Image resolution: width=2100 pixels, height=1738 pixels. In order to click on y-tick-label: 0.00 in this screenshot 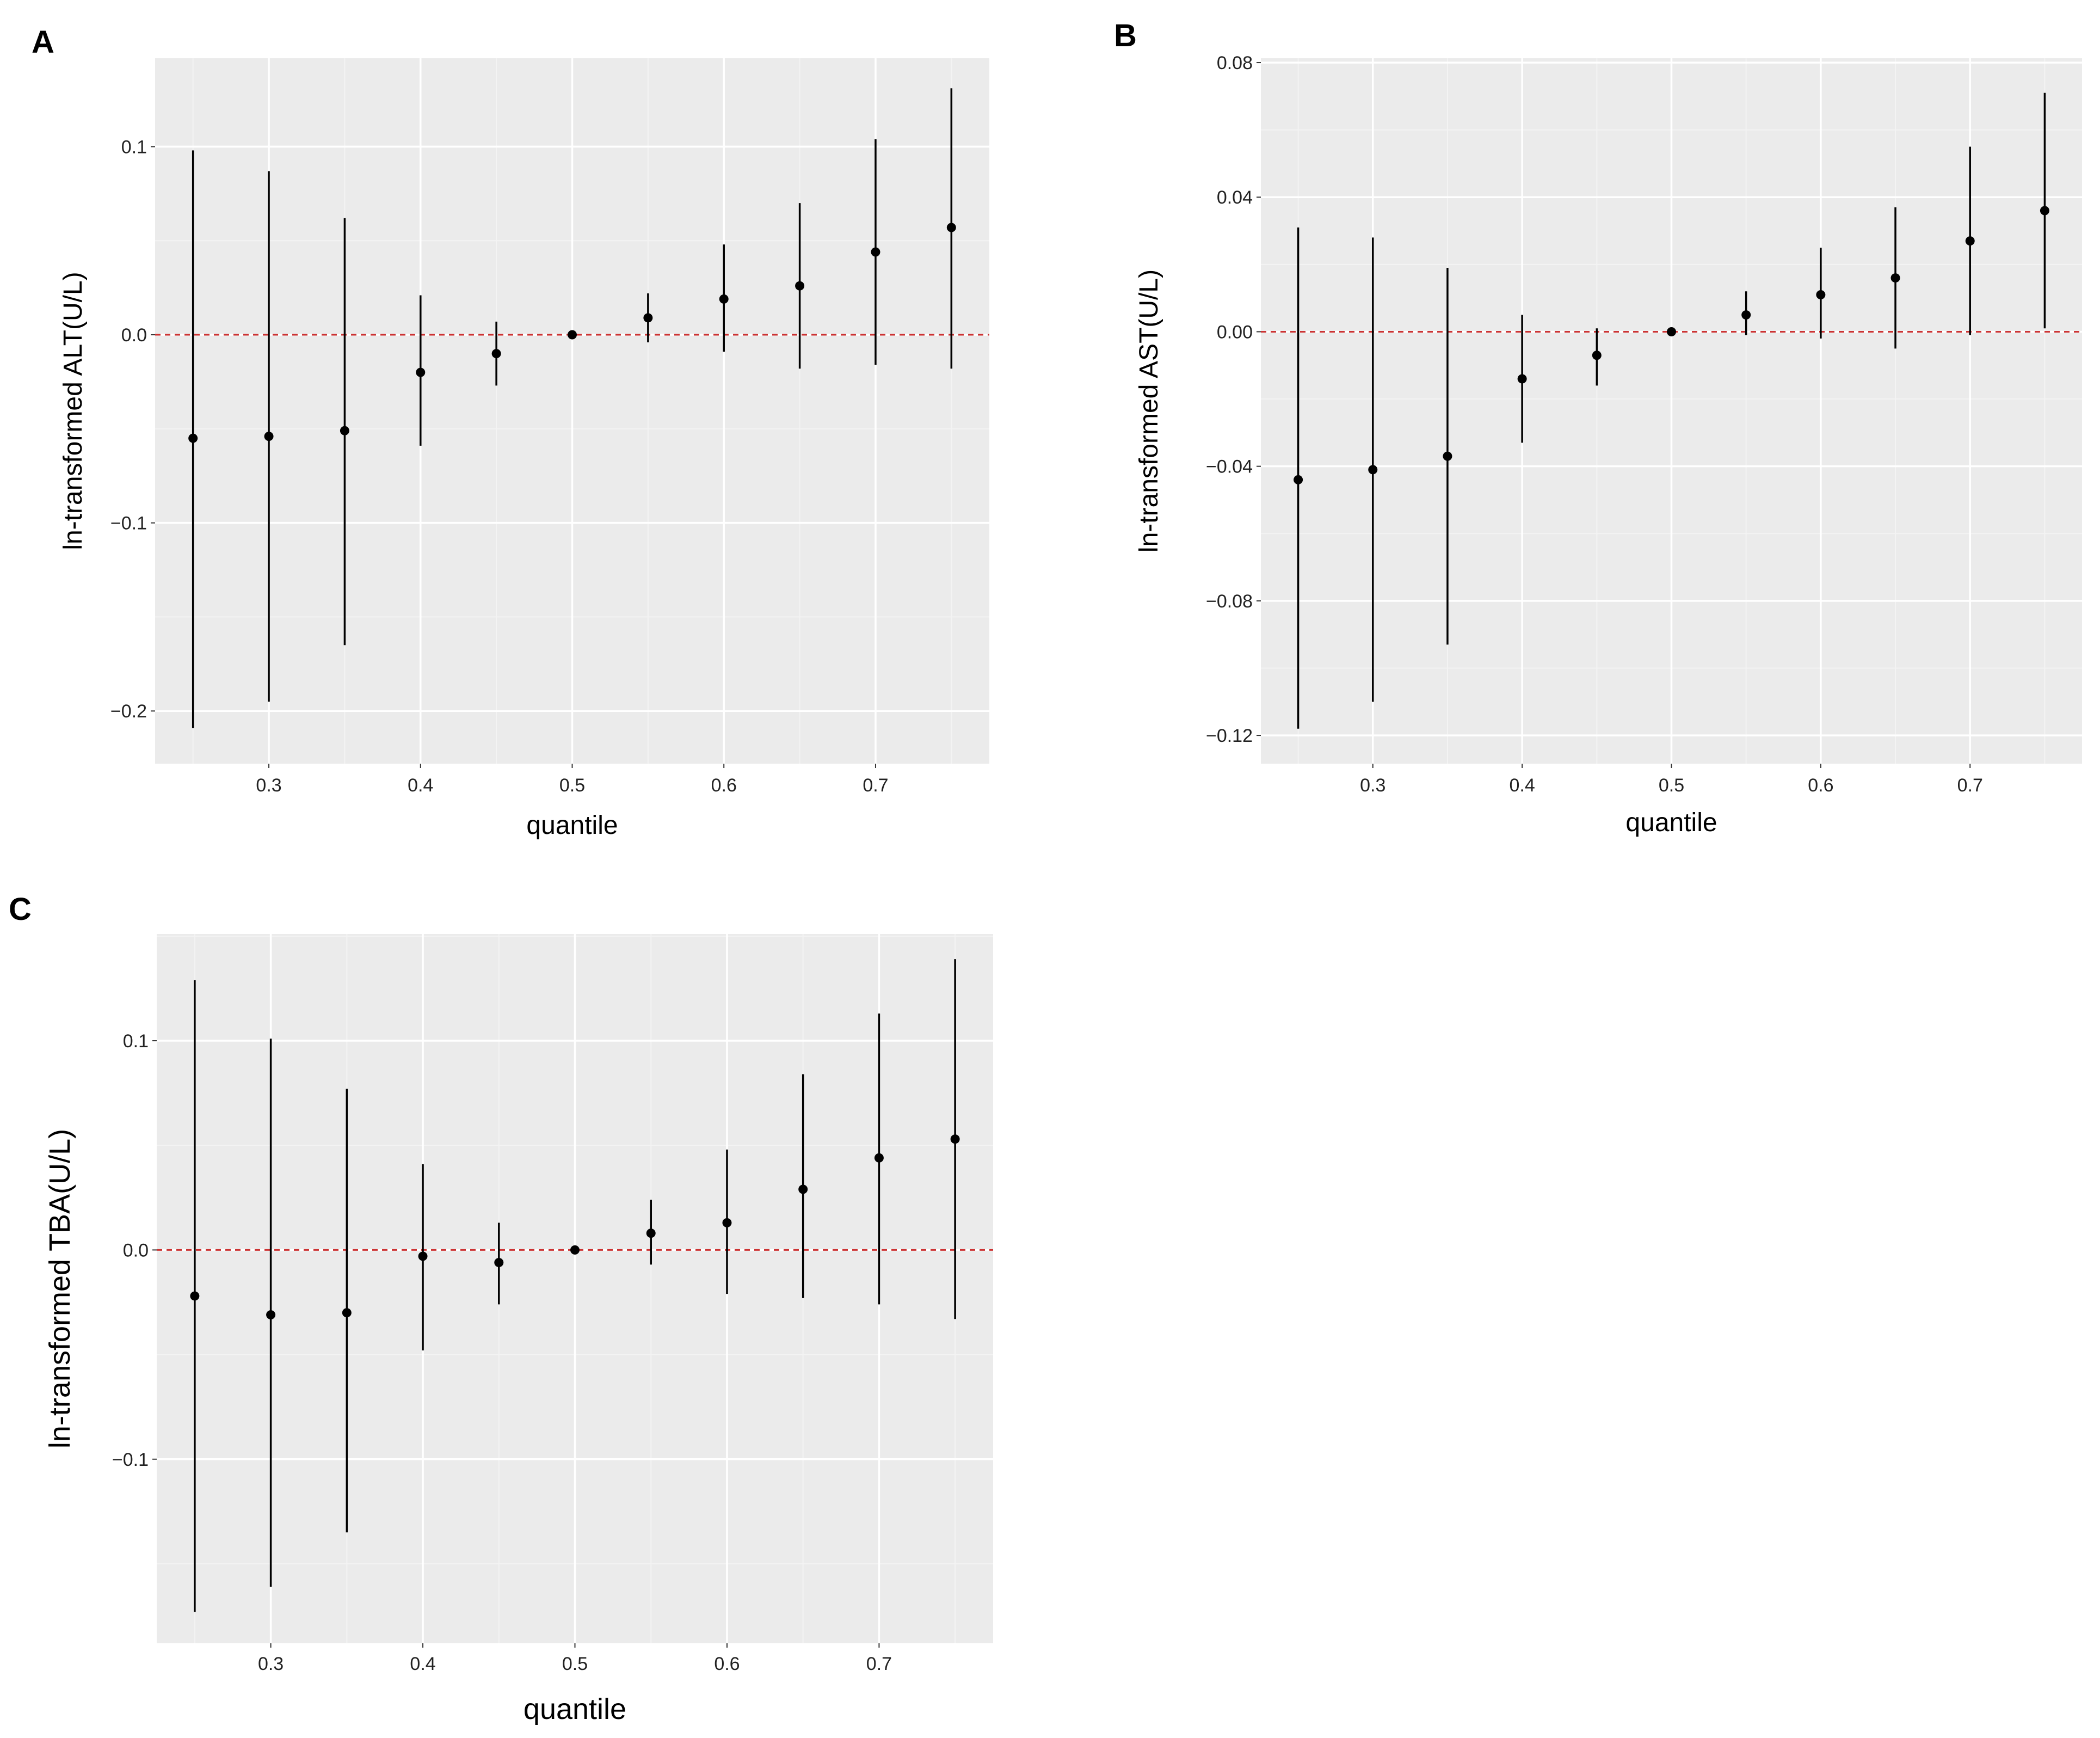, I will do `click(1235, 332)`.